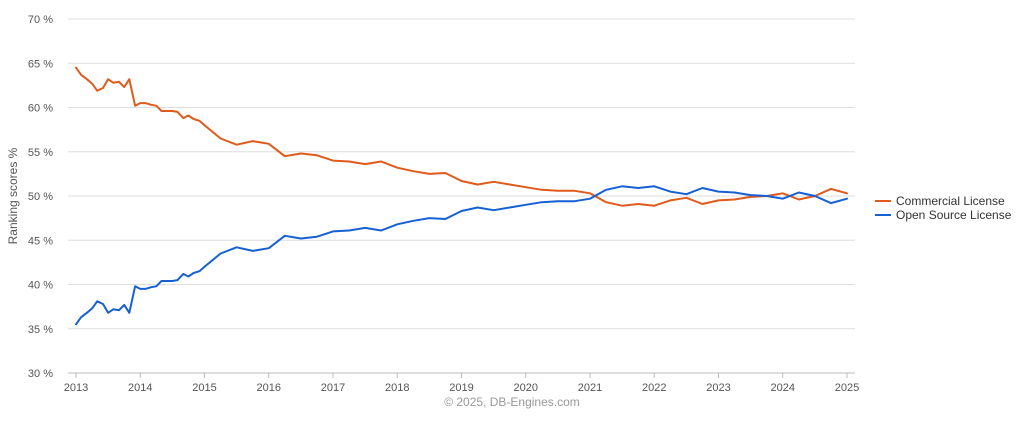 The height and width of the screenshot is (421, 1024). What do you see at coordinates (40, 286) in the screenshot?
I see `y-tick-label: 40 %` at bounding box center [40, 286].